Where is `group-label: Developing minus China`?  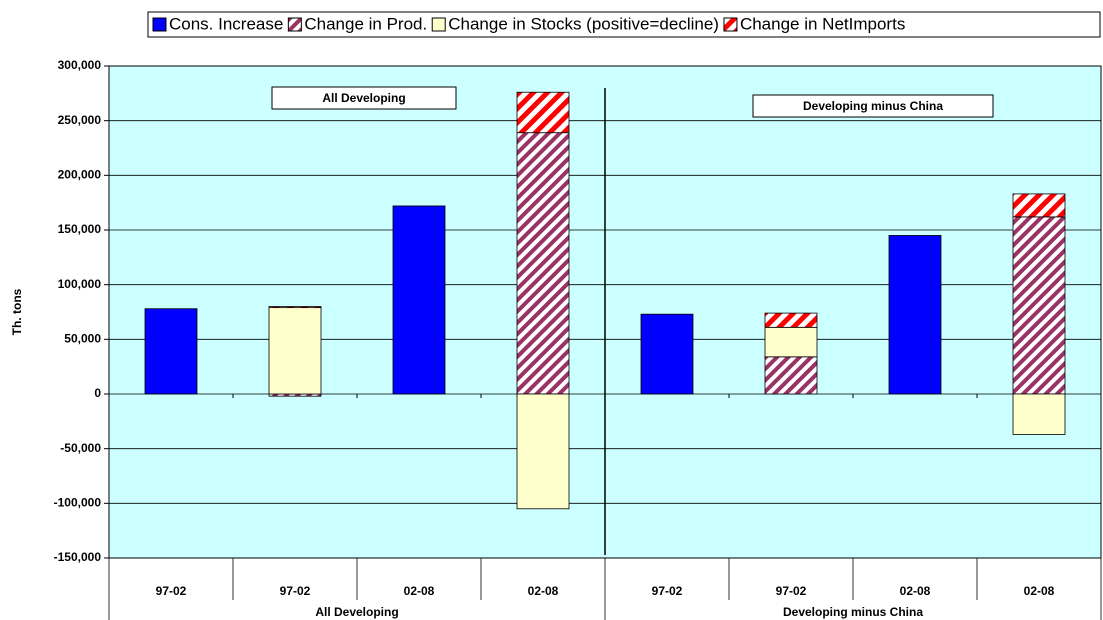
group-label: Developing minus China is located at coordinates (853, 612).